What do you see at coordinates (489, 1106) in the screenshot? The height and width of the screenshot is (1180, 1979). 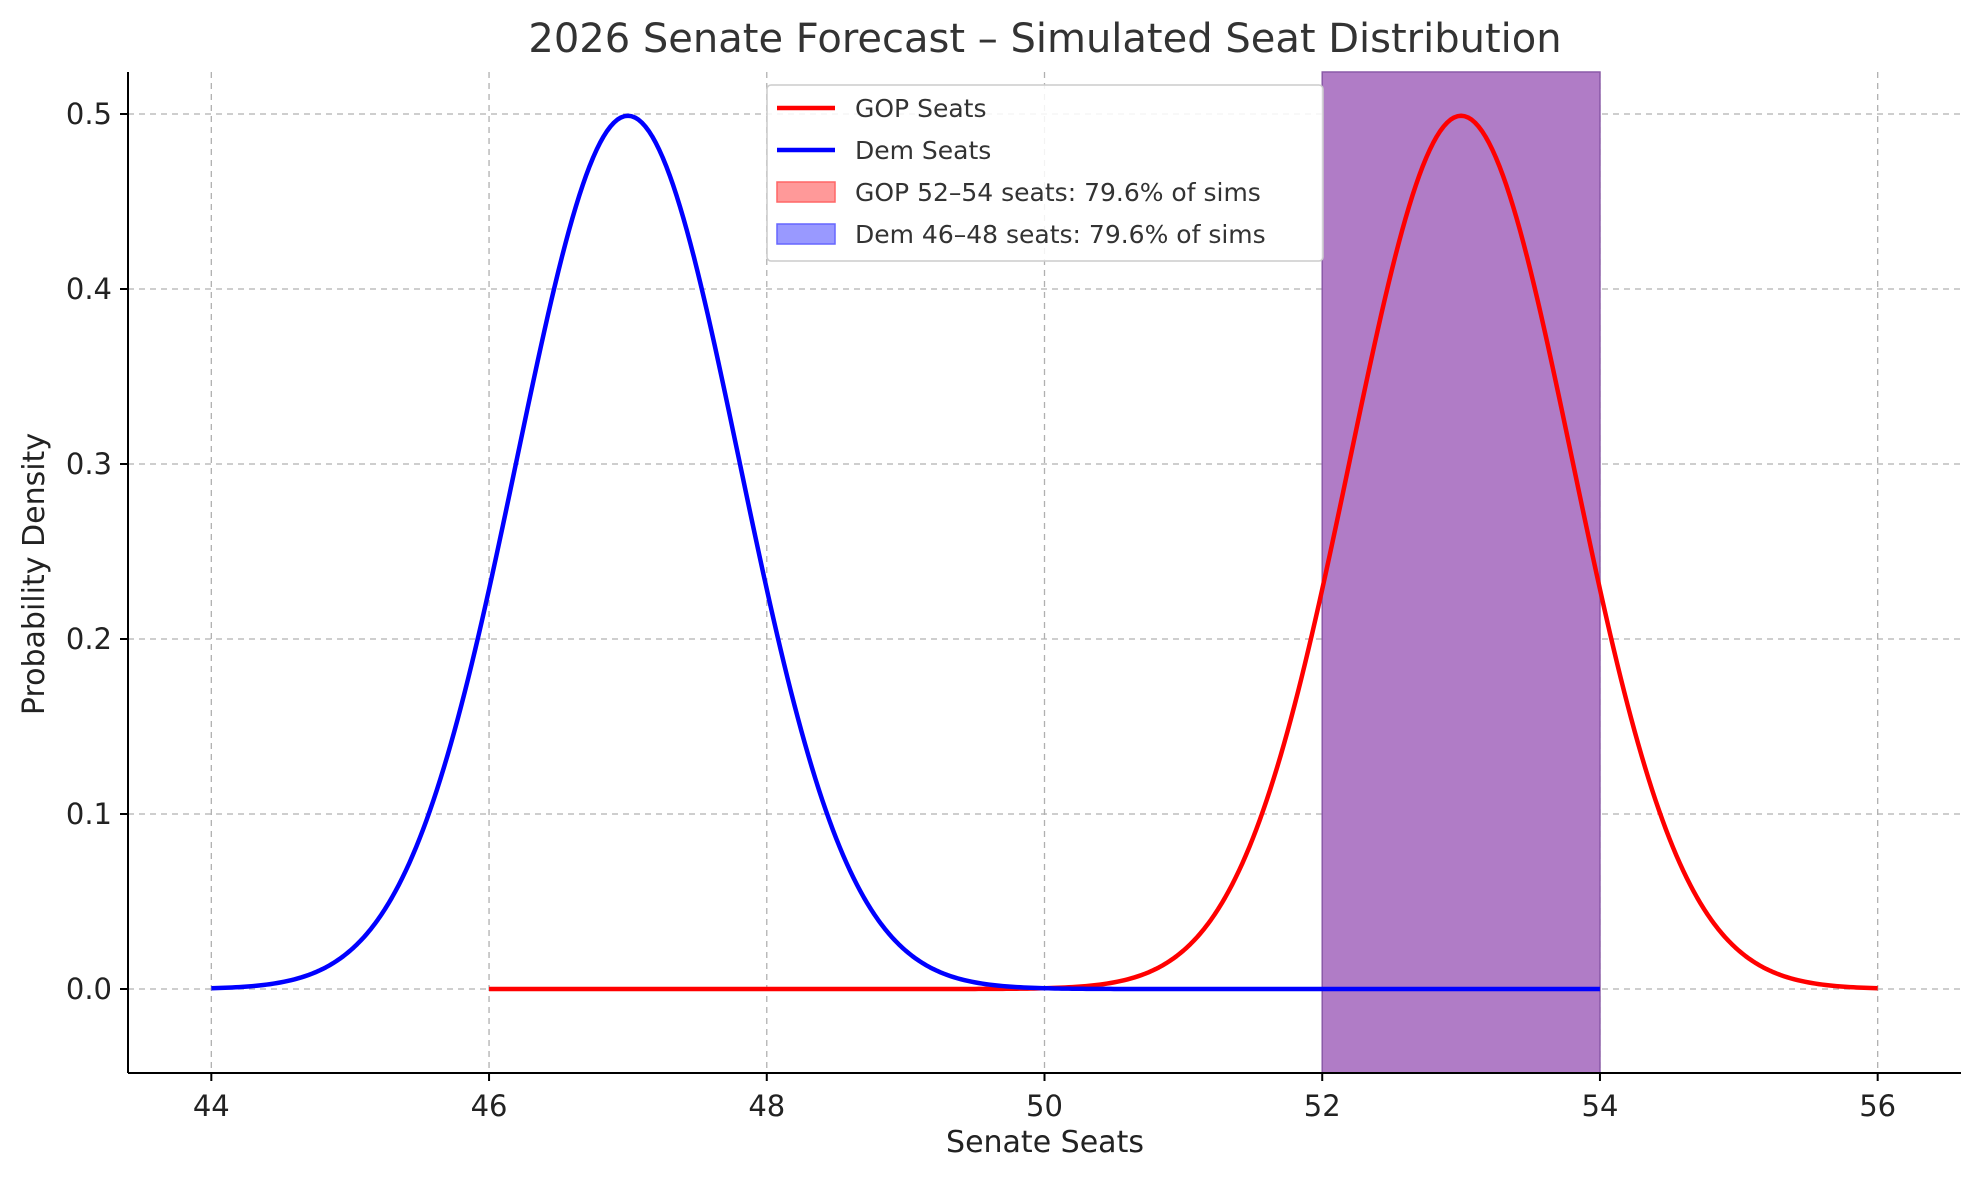 I see `x-tick-label-1: 46` at bounding box center [489, 1106].